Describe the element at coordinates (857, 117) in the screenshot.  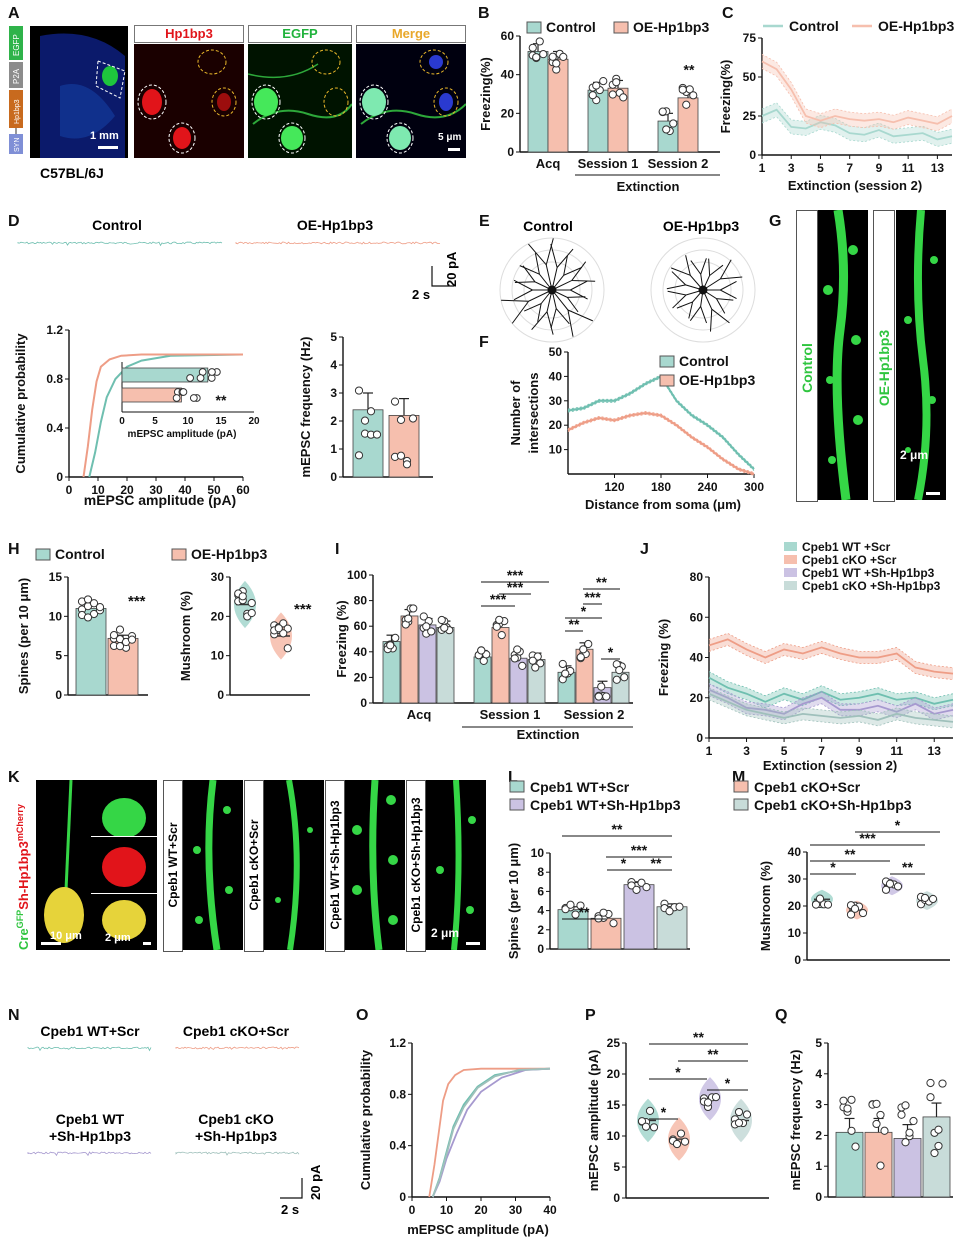
I see `band-edge-upper` at that location.